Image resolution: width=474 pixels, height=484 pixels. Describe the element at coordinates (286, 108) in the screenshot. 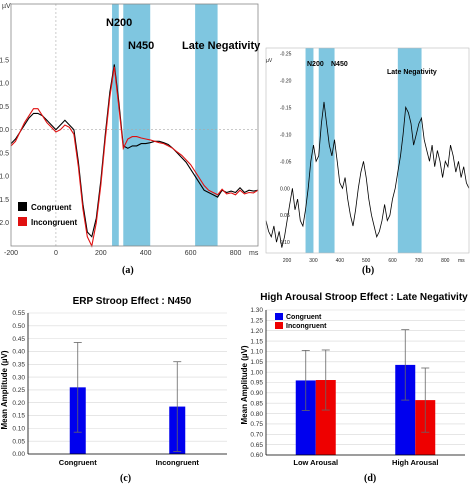

I see `panel-b-ytick: -0.15` at that location.